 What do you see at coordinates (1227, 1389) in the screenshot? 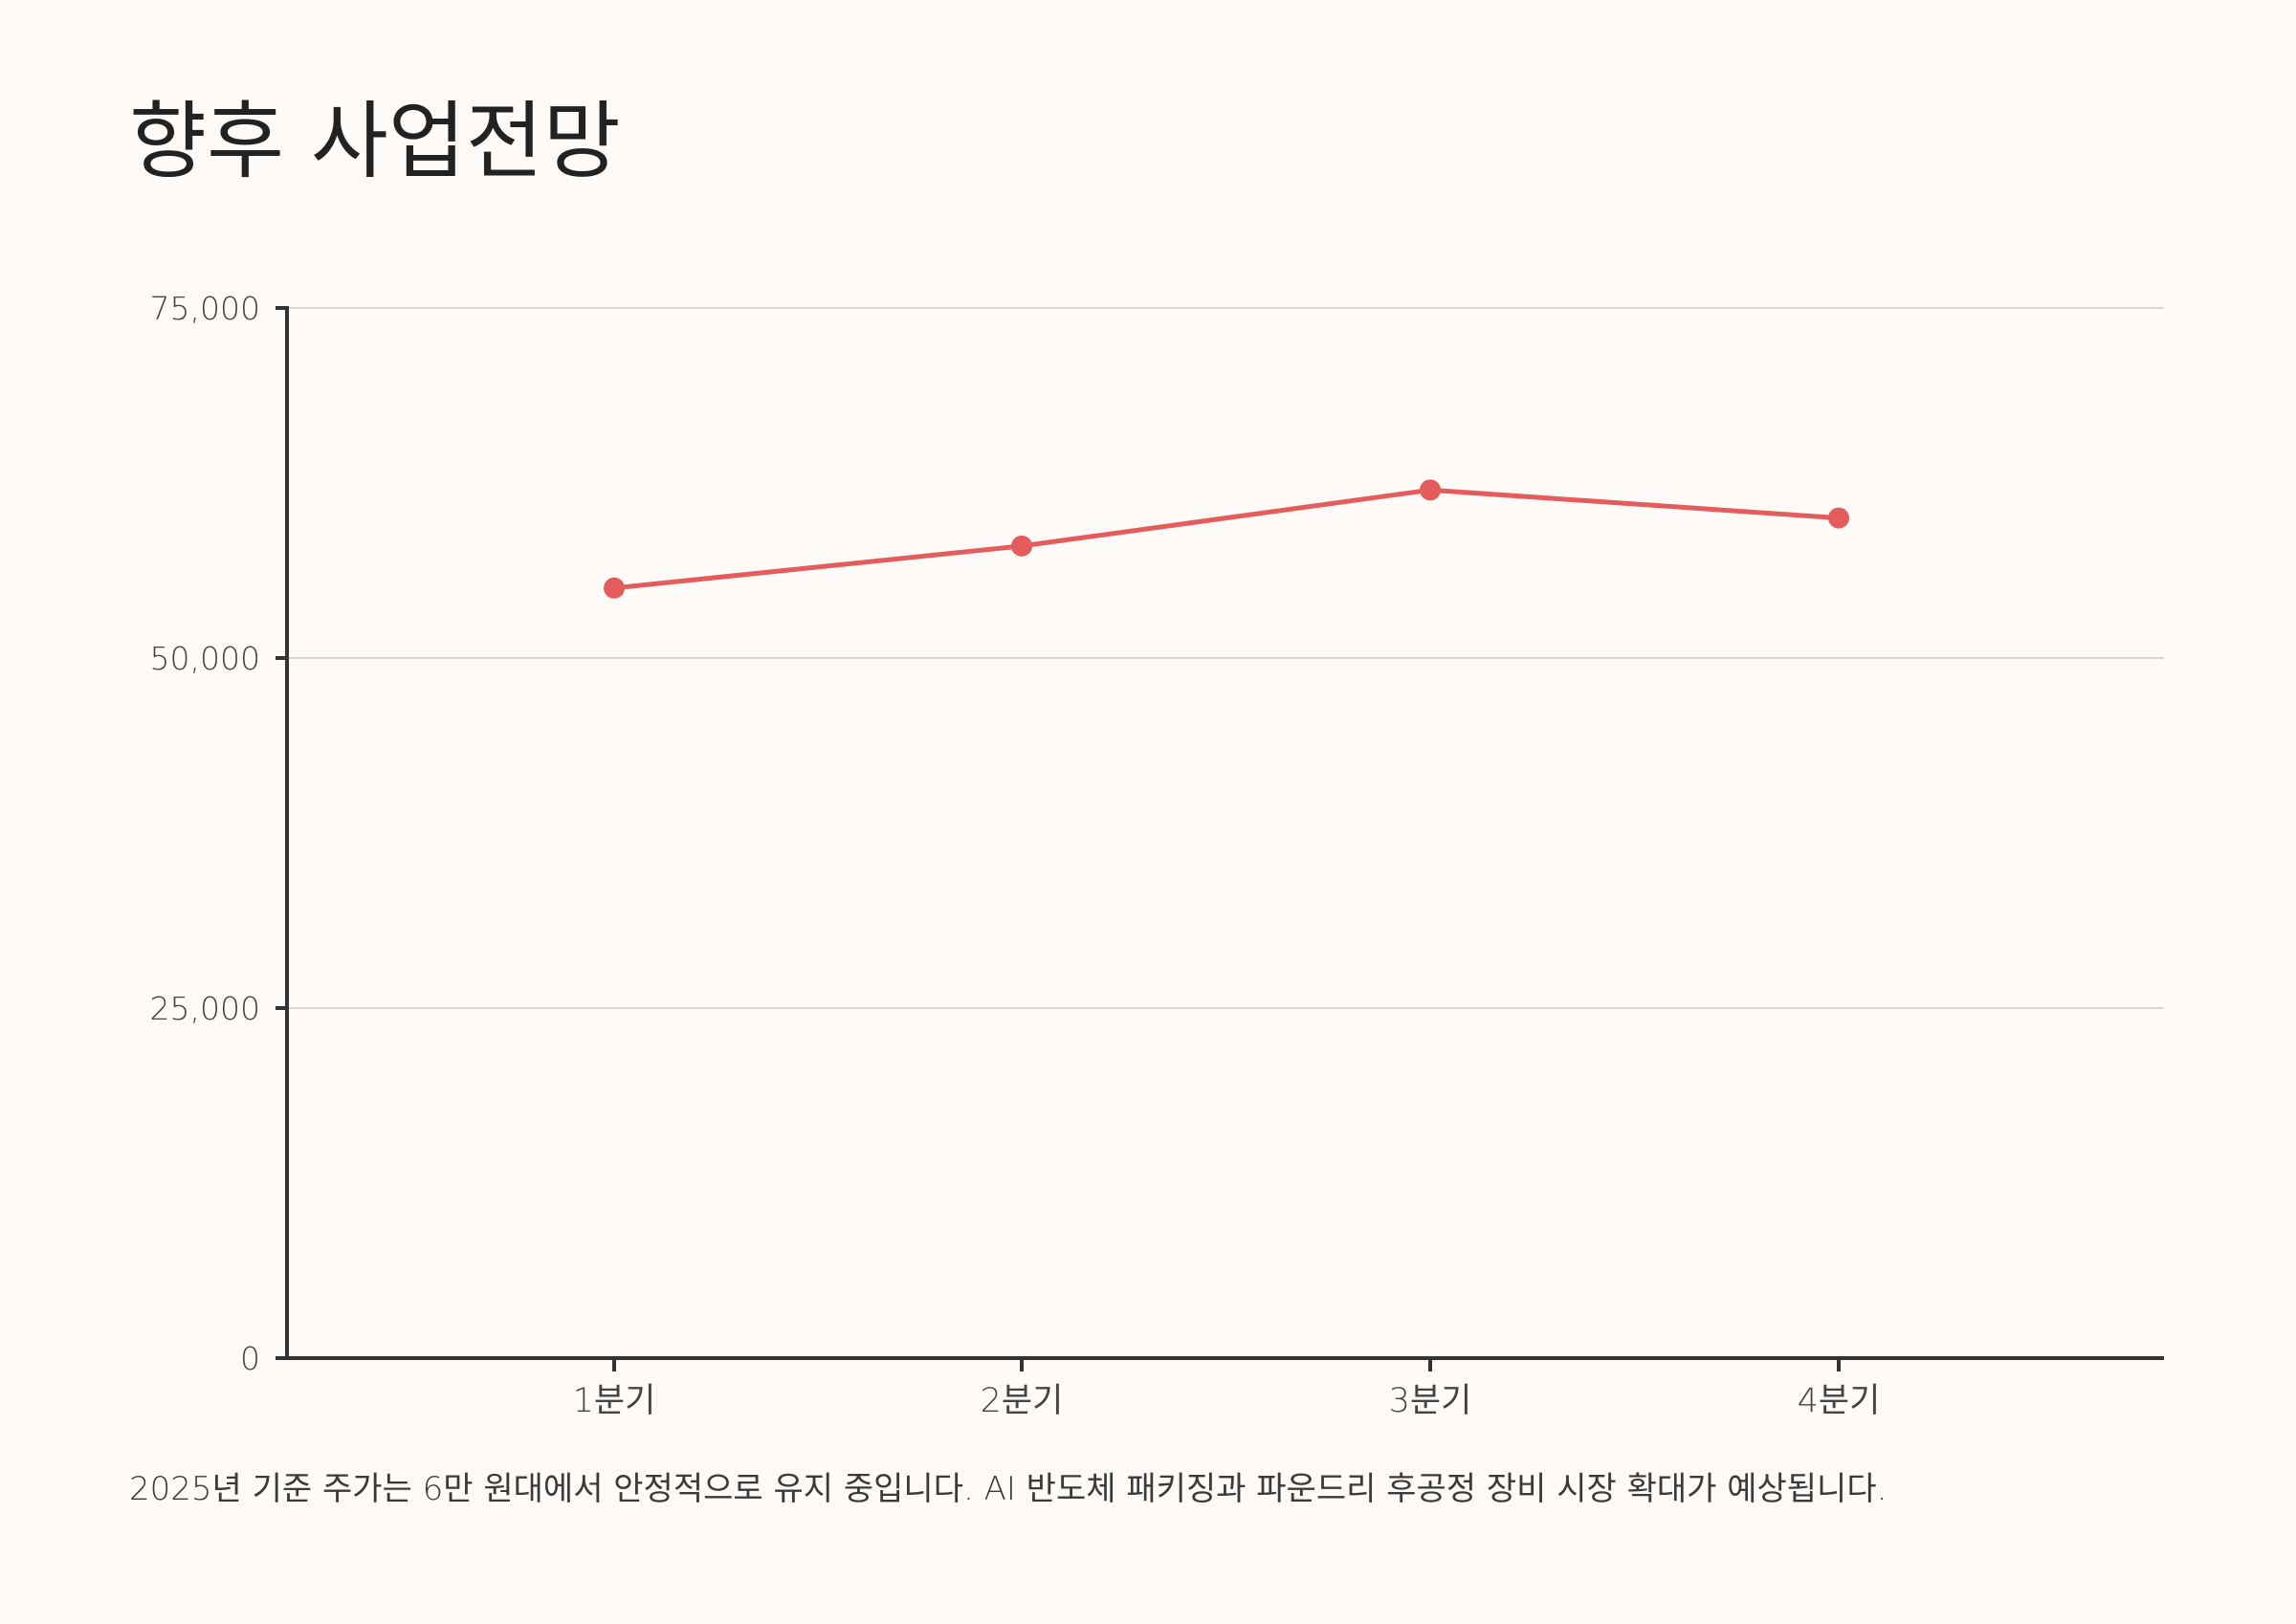
I see `x-ticks: 1분기 2분기 3분기 4분기` at bounding box center [1227, 1389].